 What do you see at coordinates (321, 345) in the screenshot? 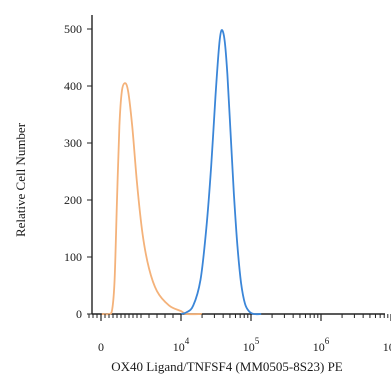
I see `x-tick-label: 10⁶` at bounding box center [321, 345].